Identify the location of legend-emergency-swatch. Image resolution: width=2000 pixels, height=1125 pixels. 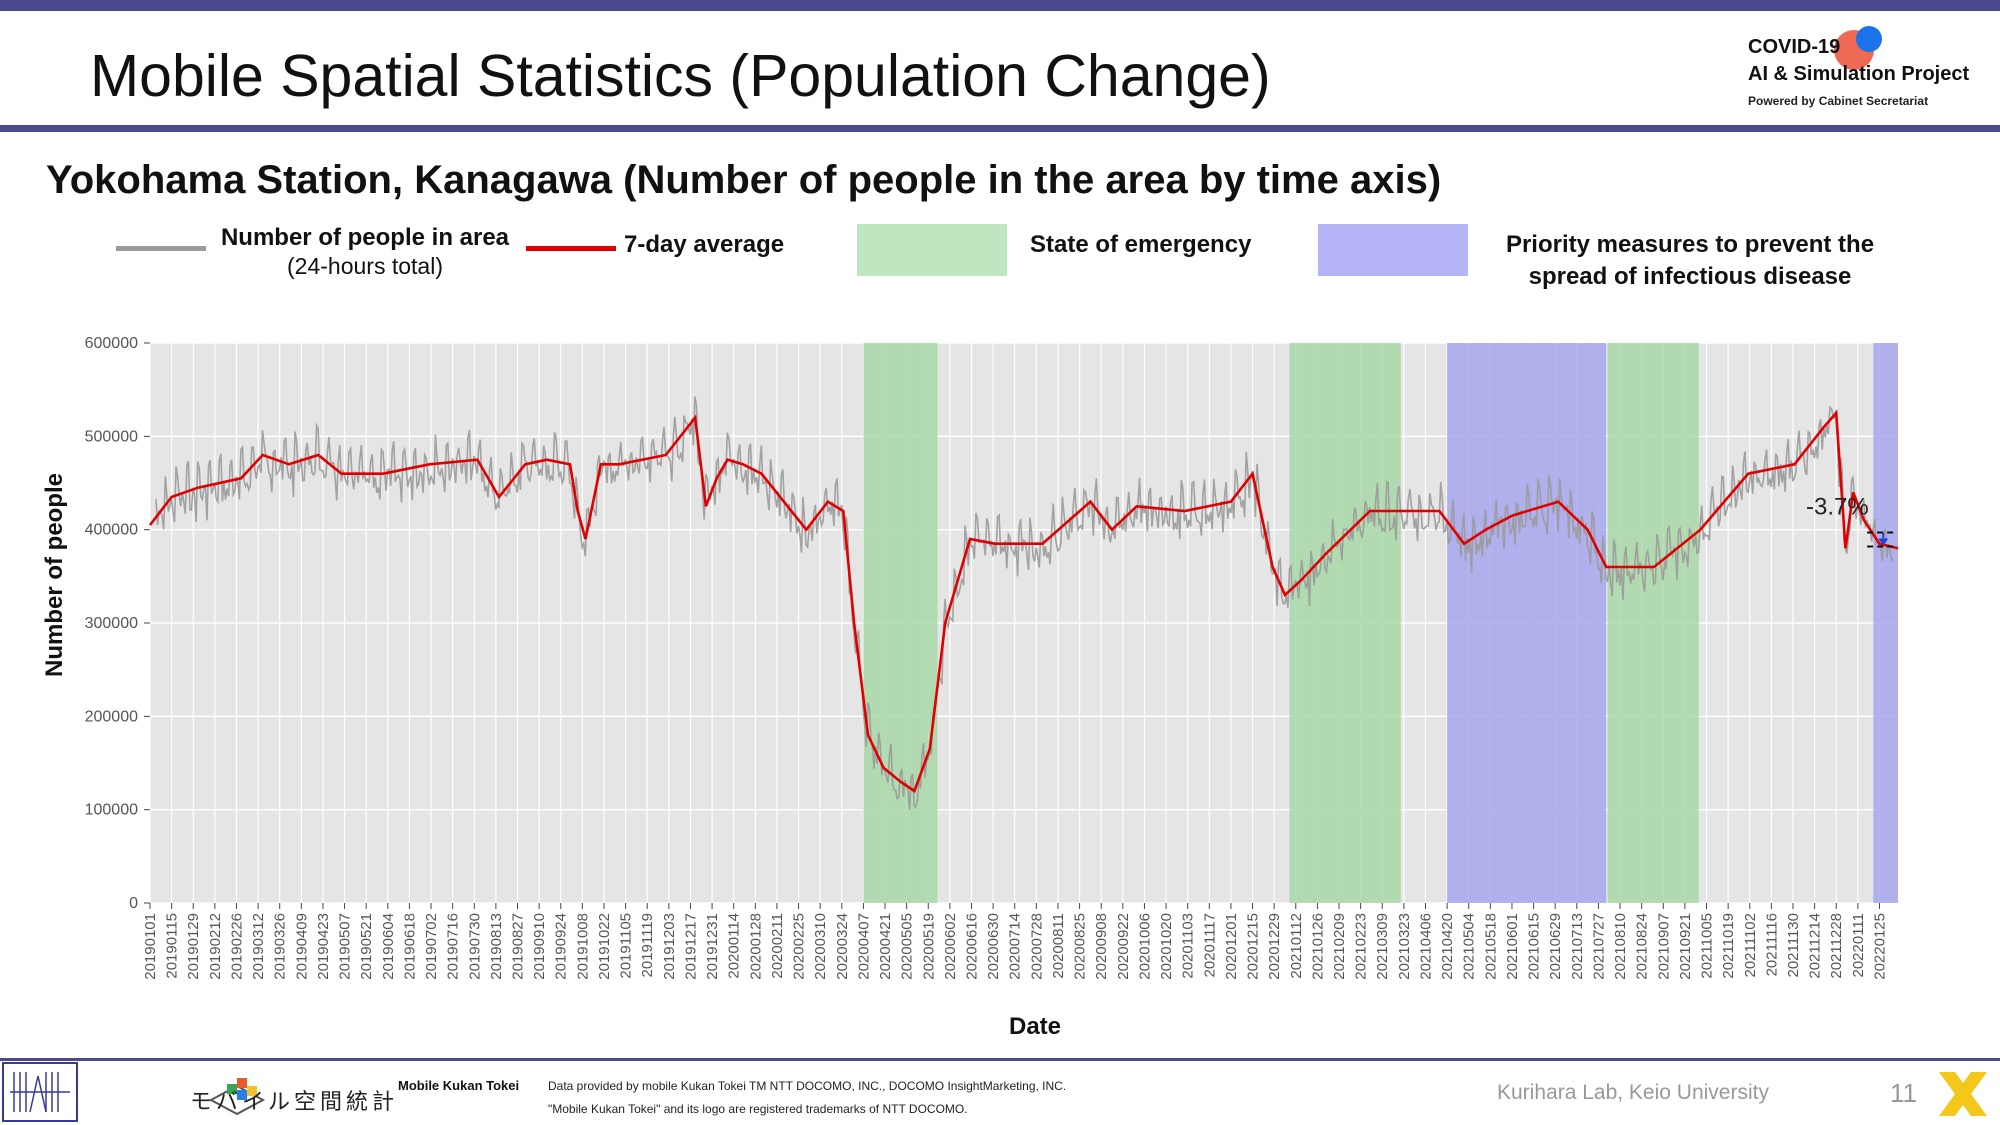
(932, 250).